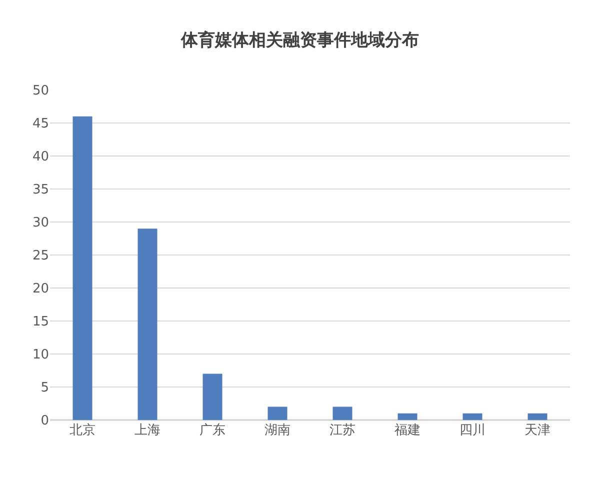 The image size is (600, 480). Describe the element at coordinates (40, 91) in the screenshot. I see `y-tick-label: 50` at that location.